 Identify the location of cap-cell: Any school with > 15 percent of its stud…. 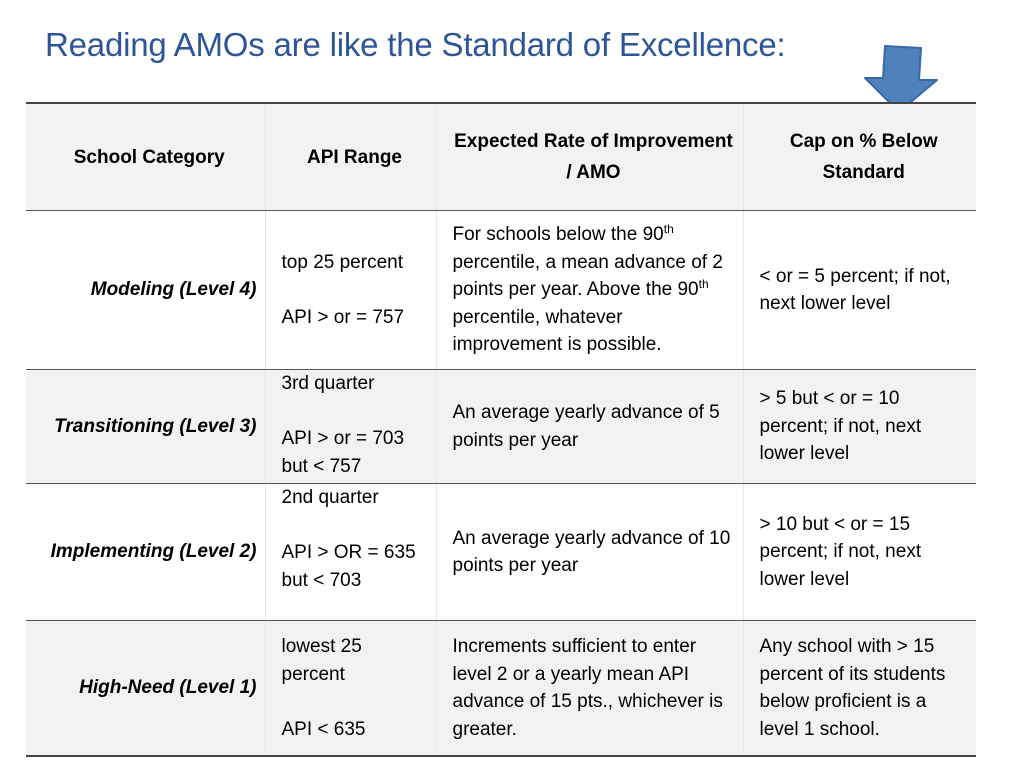
(859, 688).